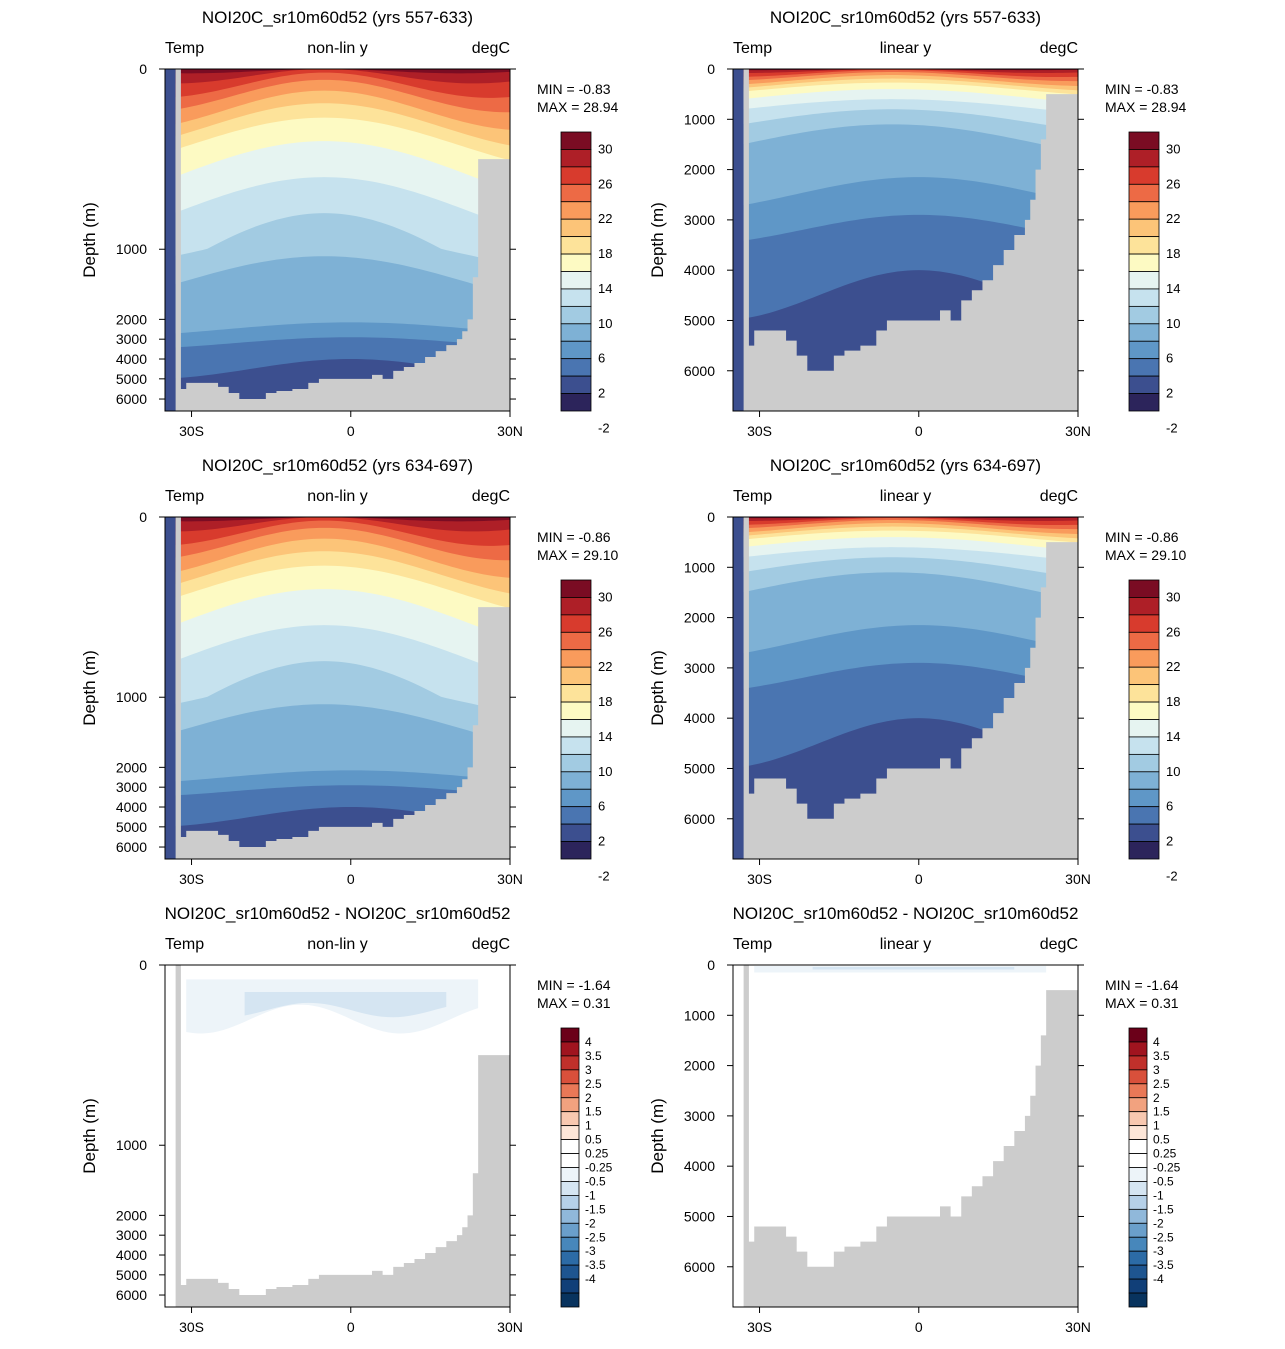 This screenshot has width=1285, height=1349. I want to click on y-axis-label: Depth (m), so click(657, 1136).